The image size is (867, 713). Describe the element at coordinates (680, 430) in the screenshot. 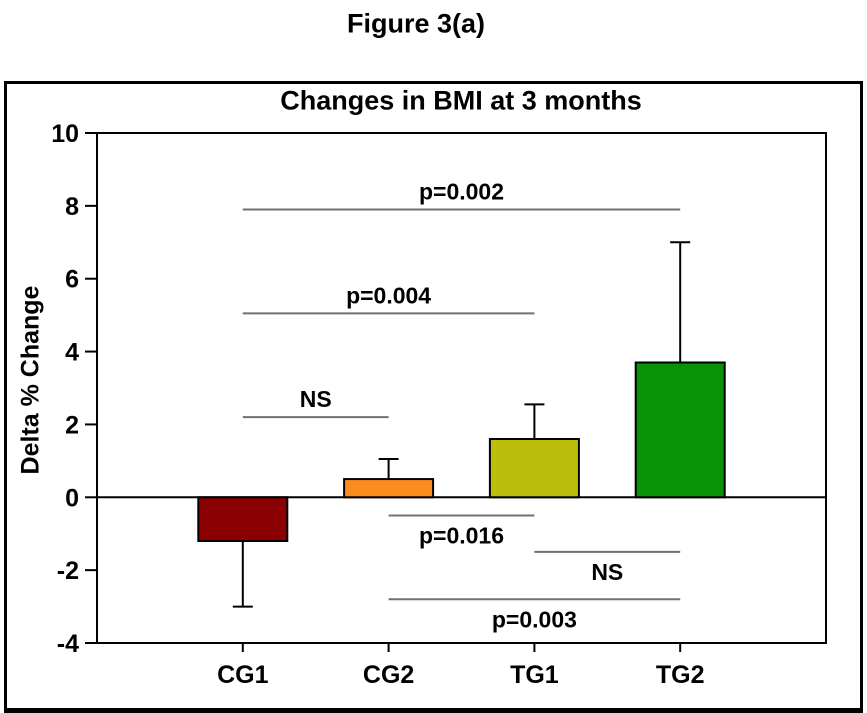

I see `bar-tg2` at that location.